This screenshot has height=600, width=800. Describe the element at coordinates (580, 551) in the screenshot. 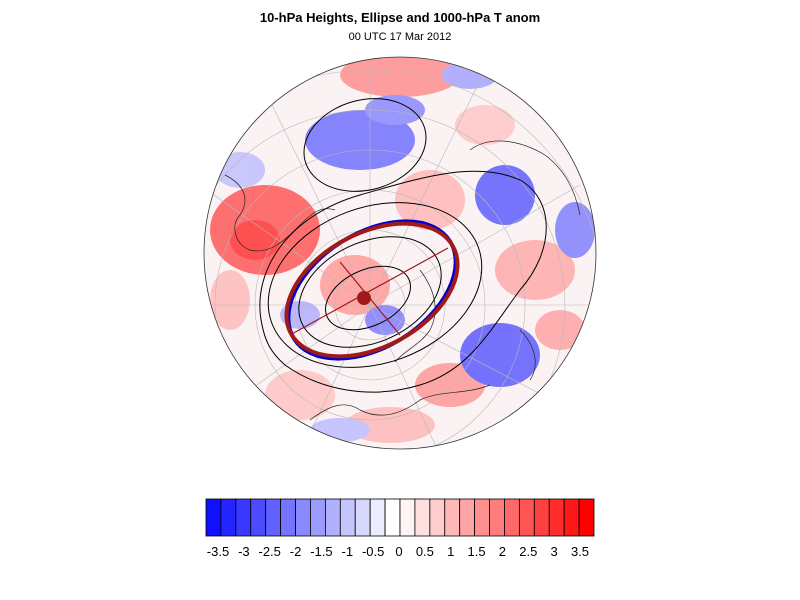

I see `colorbar-tick-label: 3.5` at that location.